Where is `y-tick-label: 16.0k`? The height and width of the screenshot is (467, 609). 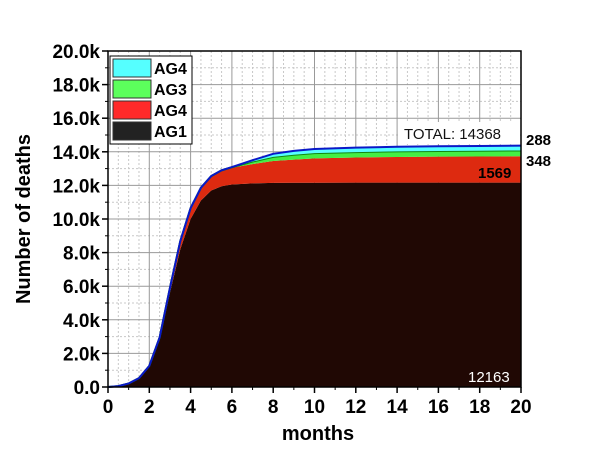
y-tick-label: 16.0k is located at coordinates (76, 119).